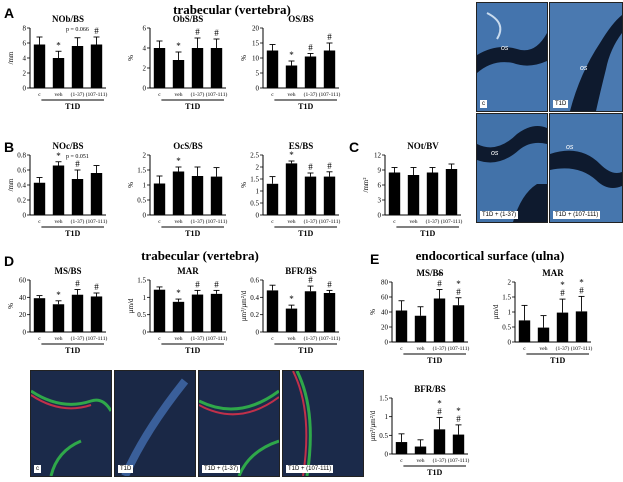 This screenshot has height=482, width=623. Describe the element at coordinates (131, 58) in the screenshot. I see `y-axis-label: %` at that location.